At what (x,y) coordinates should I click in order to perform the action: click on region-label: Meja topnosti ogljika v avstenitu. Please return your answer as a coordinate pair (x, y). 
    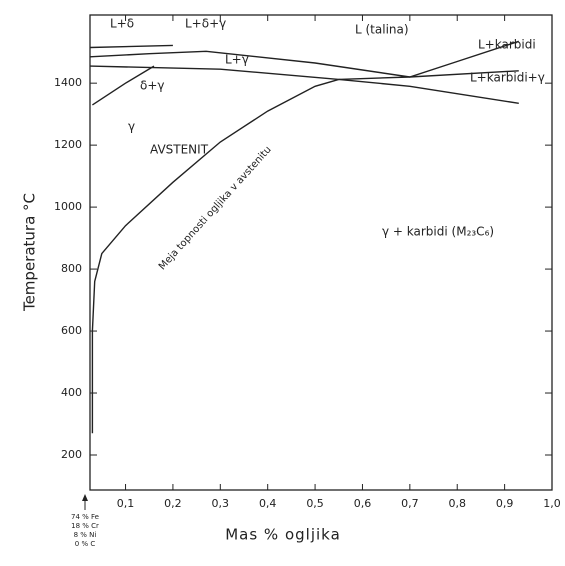
    Looking at the image, I should click on (215, 208).